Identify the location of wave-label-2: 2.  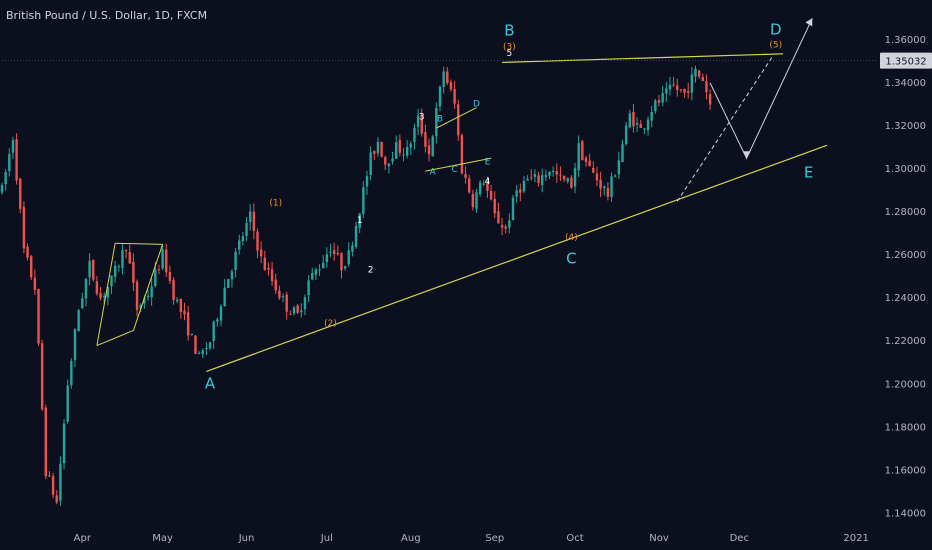
(371, 270).